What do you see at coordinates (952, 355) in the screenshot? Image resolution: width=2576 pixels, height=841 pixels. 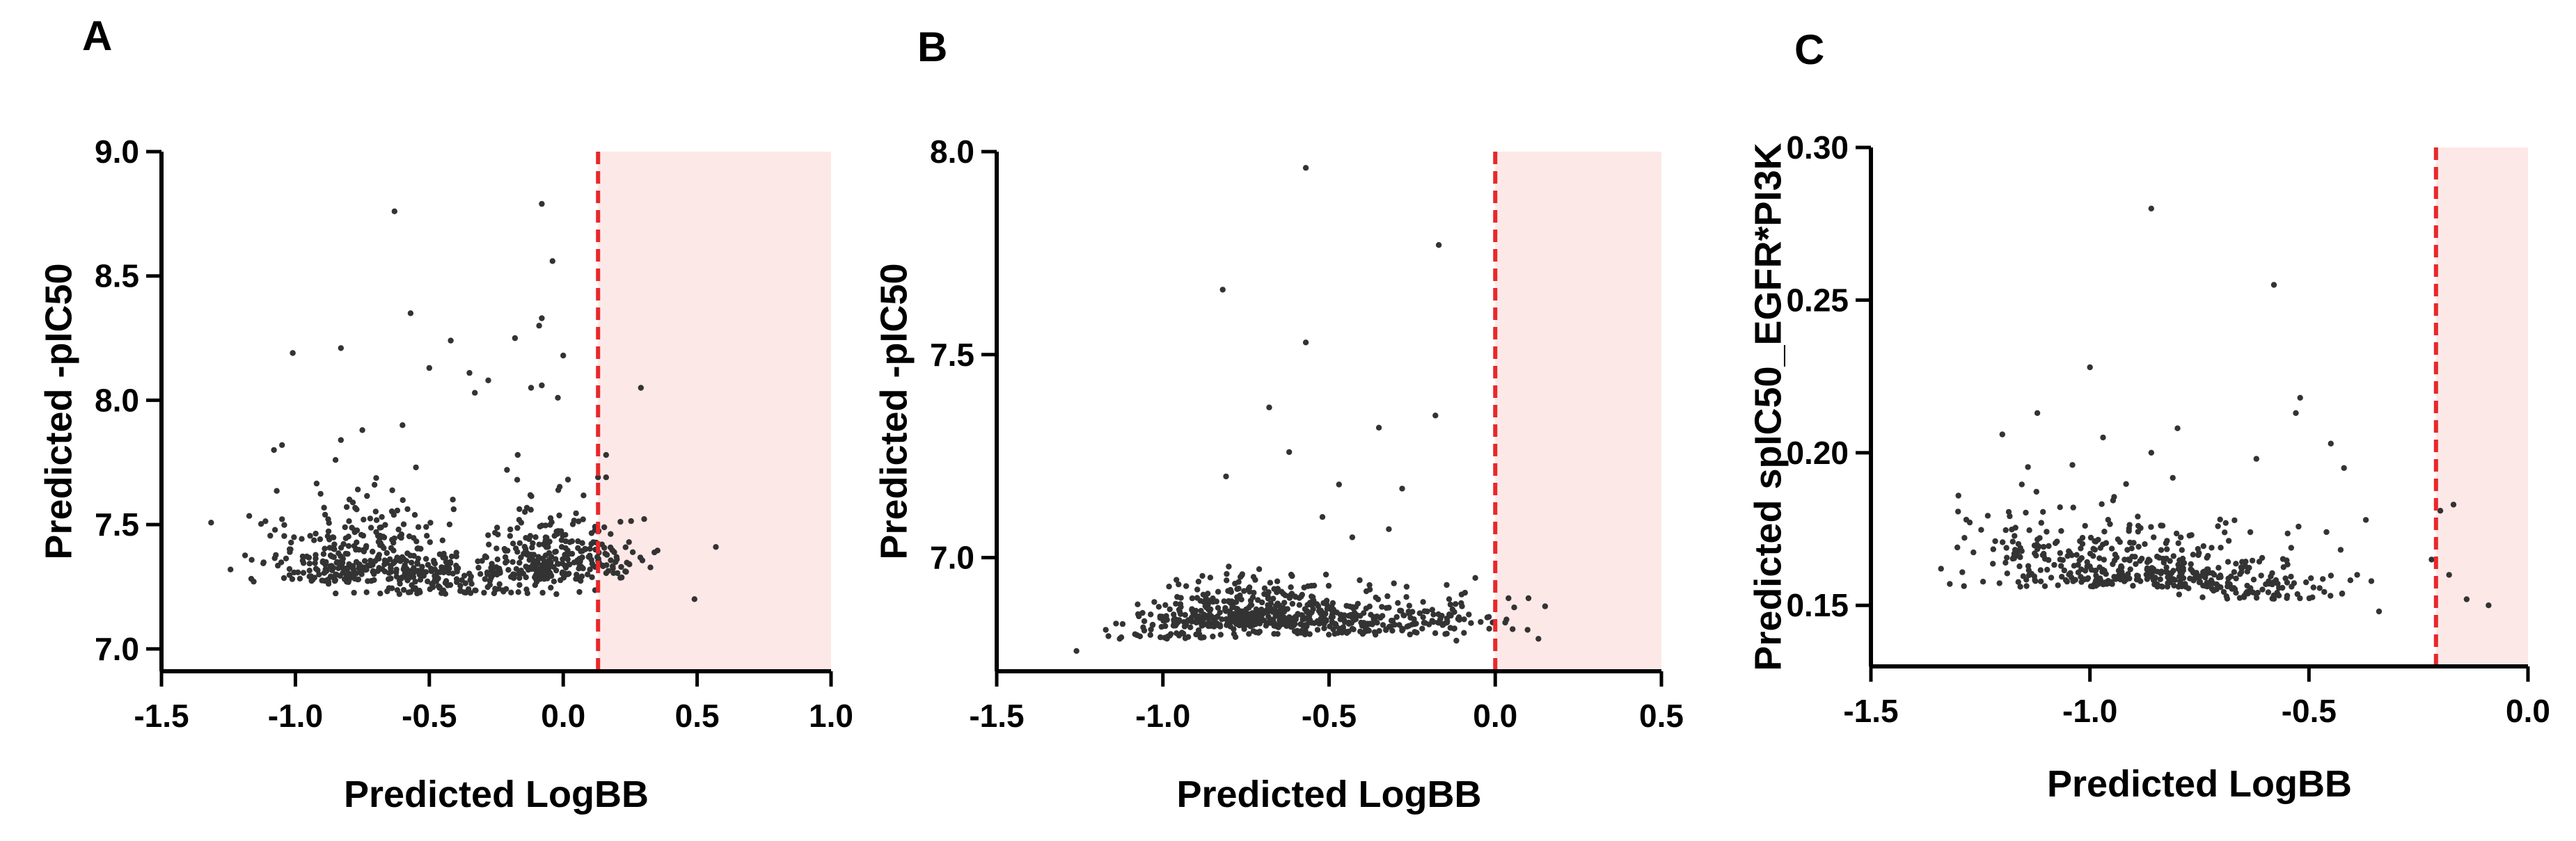 I see `y-tick-label: 7.5` at bounding box center [952, 355].